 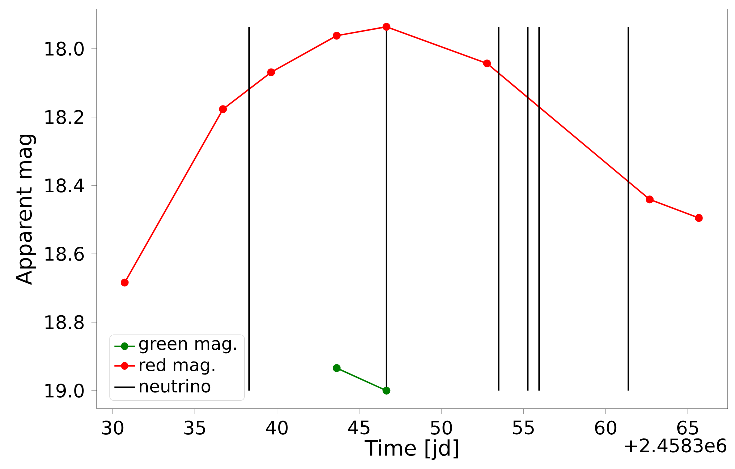 What do you see at coordinates (676, 445) in the screenshot?
I see `text: +2.4583e6` at bounding box center [676, 445].